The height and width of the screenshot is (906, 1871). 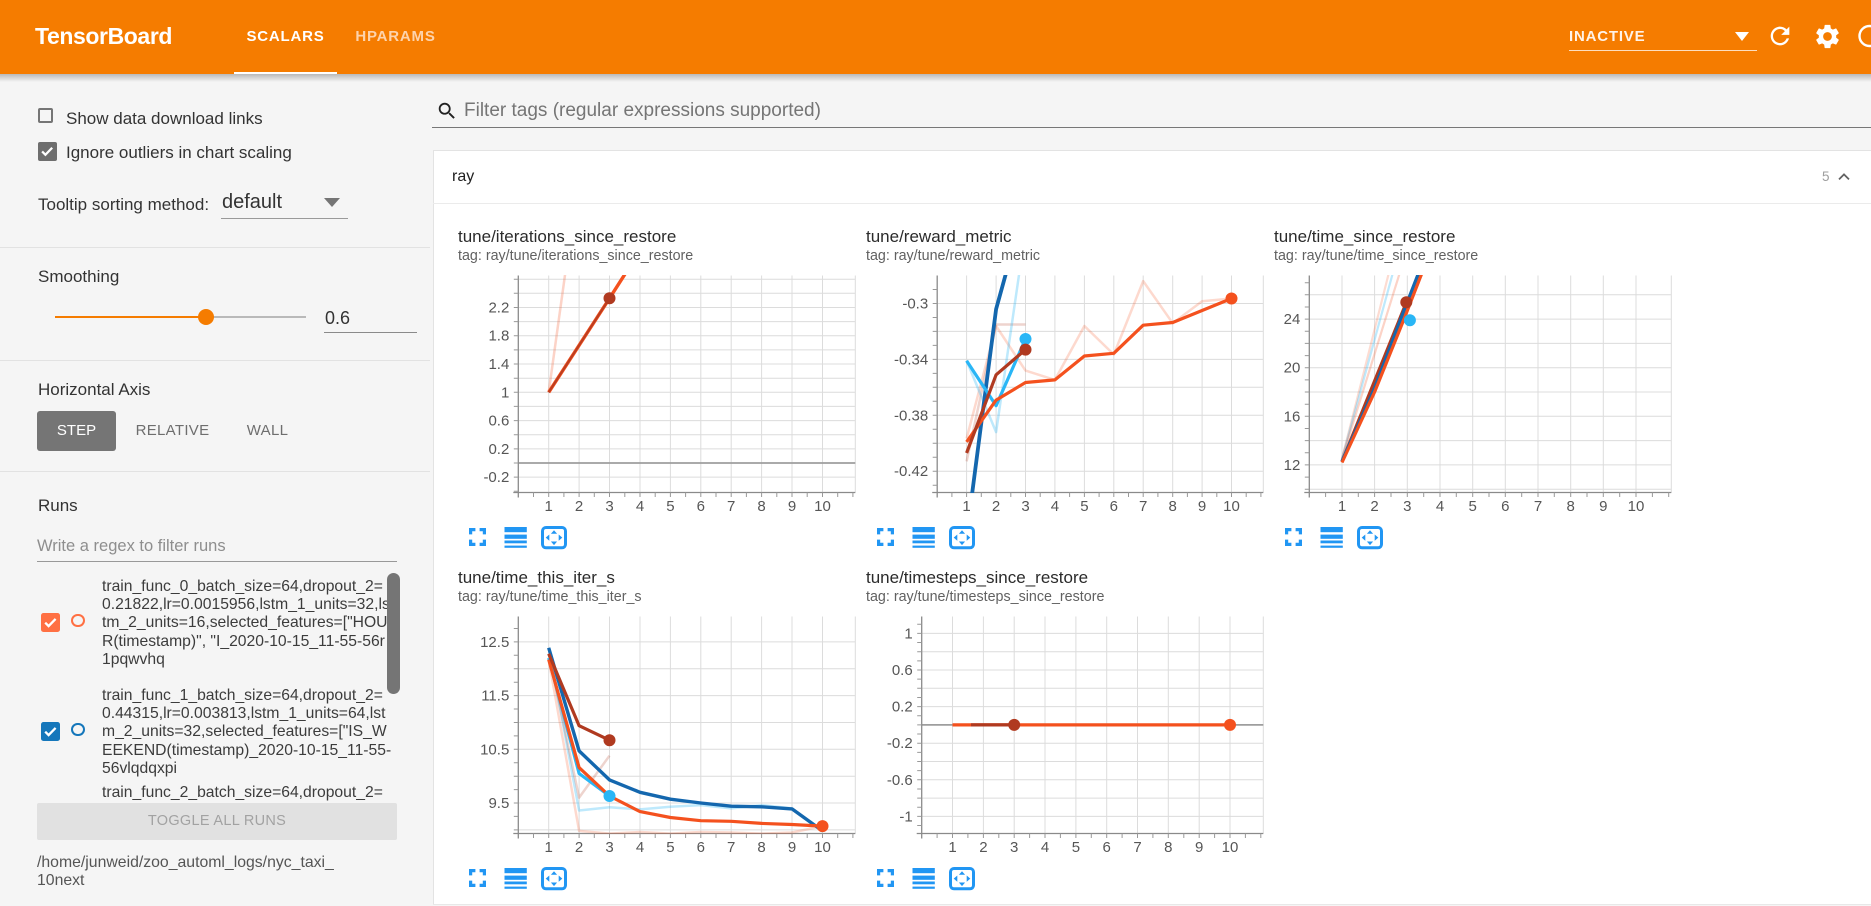 I want to click on svg-text: 11.5, so click(x=495, y=696).